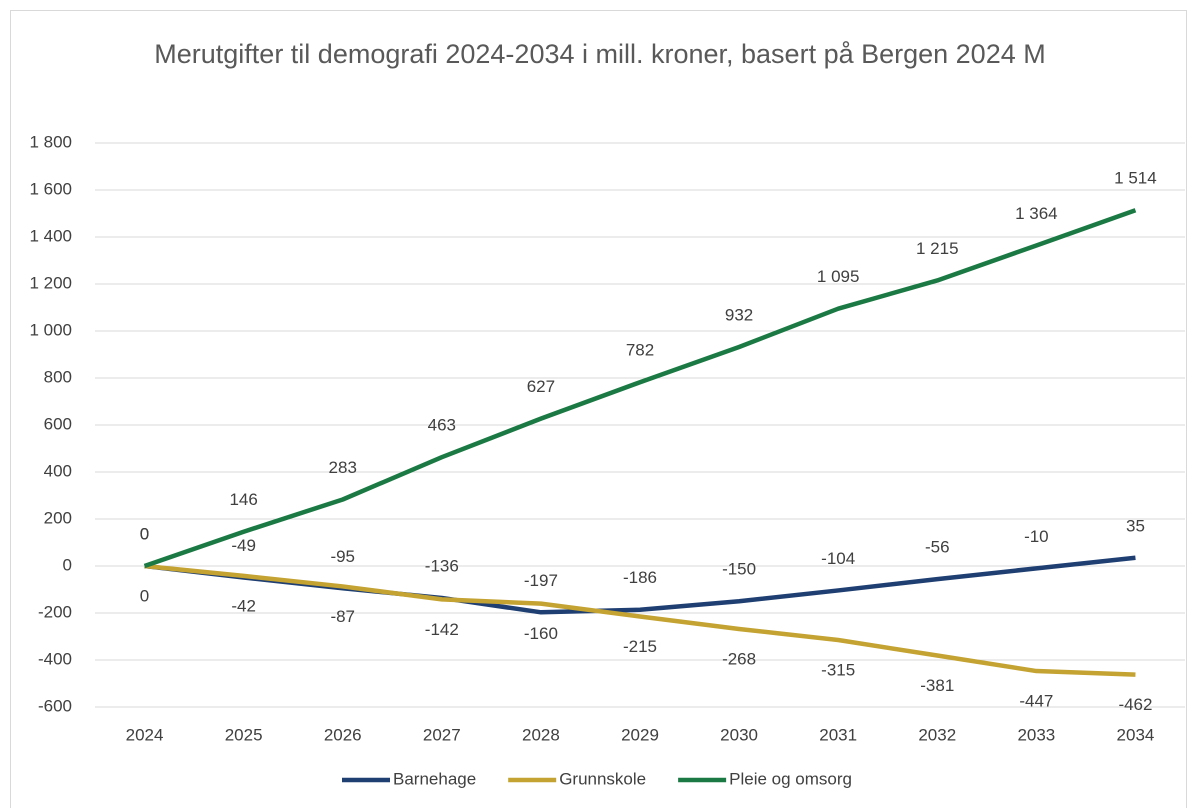  I want to click on series-line, so click(640, 620).